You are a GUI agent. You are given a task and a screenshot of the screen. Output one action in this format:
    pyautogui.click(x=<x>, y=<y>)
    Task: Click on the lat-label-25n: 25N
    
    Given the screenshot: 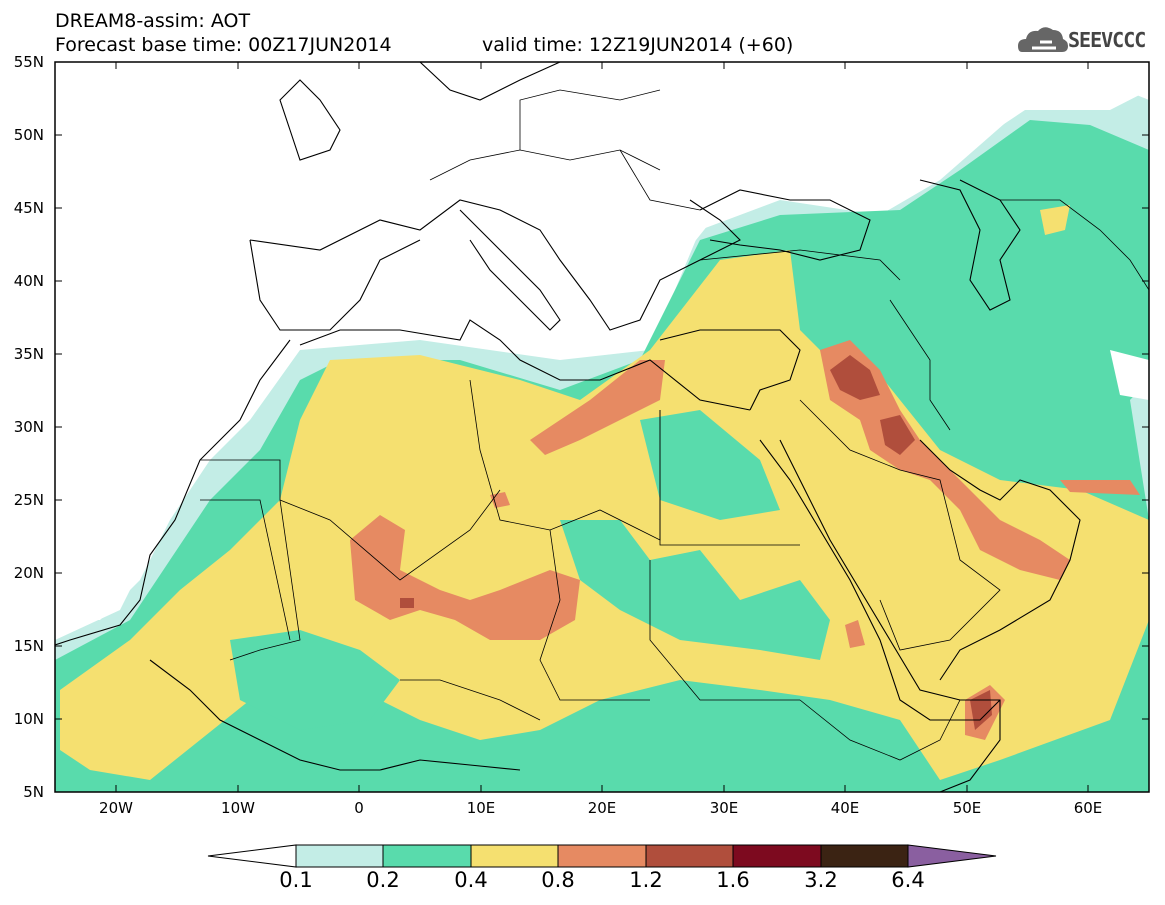 What is the action you would take?
    pyautogui.click(x=28, y=500)
    